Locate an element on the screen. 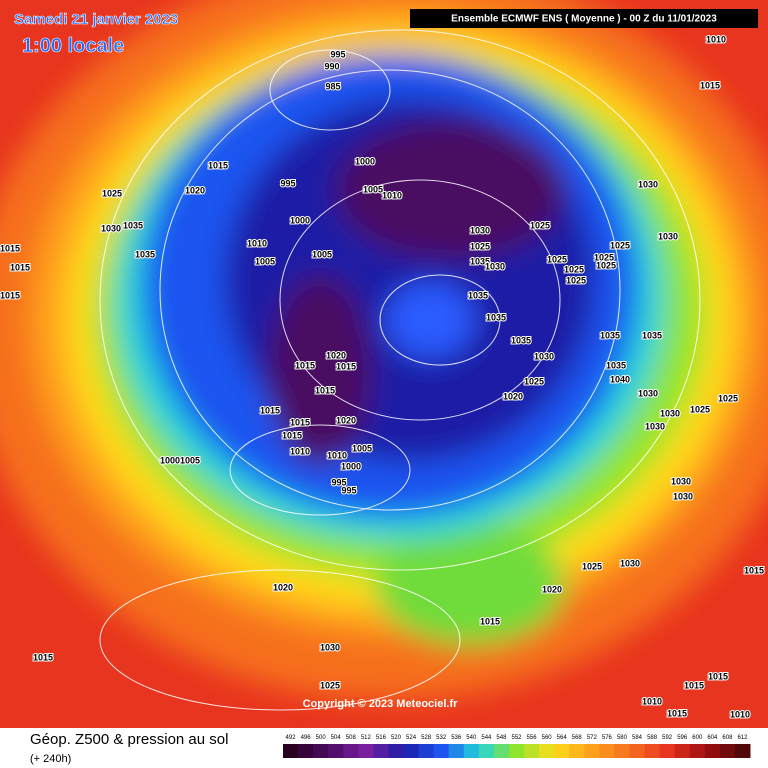  copyright: Copyright © 2023 Meteociel.fr is located at coordinates (381, 704).